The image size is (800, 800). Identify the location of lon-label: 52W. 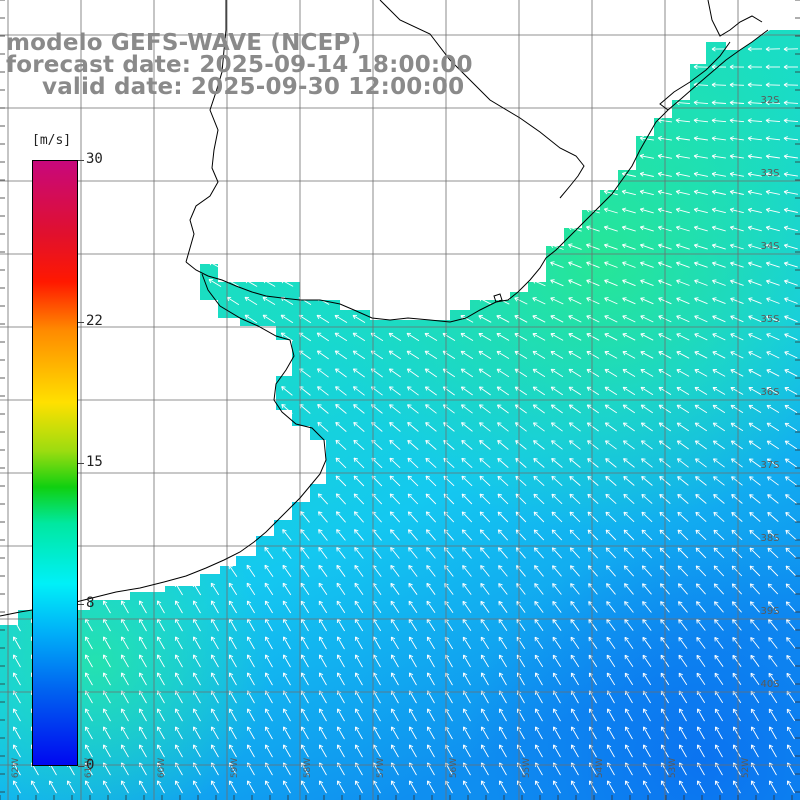
(746, 768).